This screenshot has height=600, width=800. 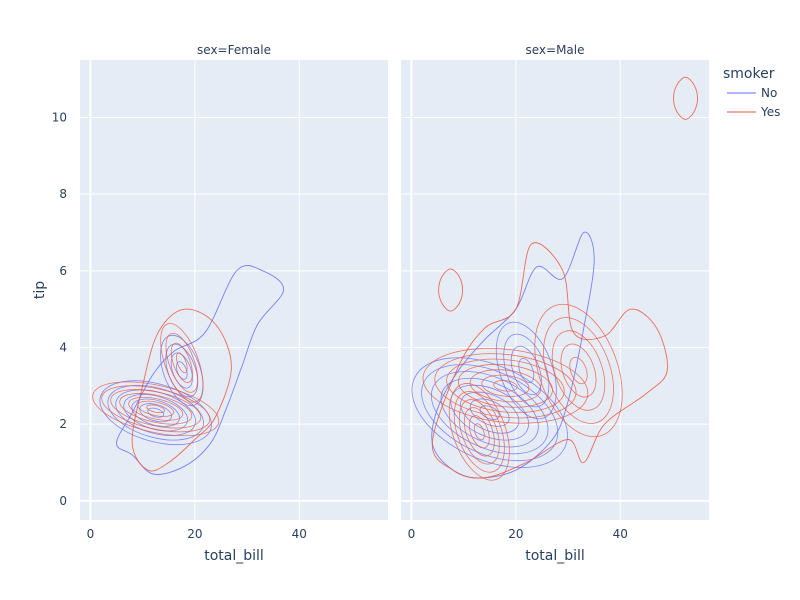 What do you see at coordinates (63, 348) in the screenshot?
I see `y-tick-label: 4` at bounding box center [63, 348].